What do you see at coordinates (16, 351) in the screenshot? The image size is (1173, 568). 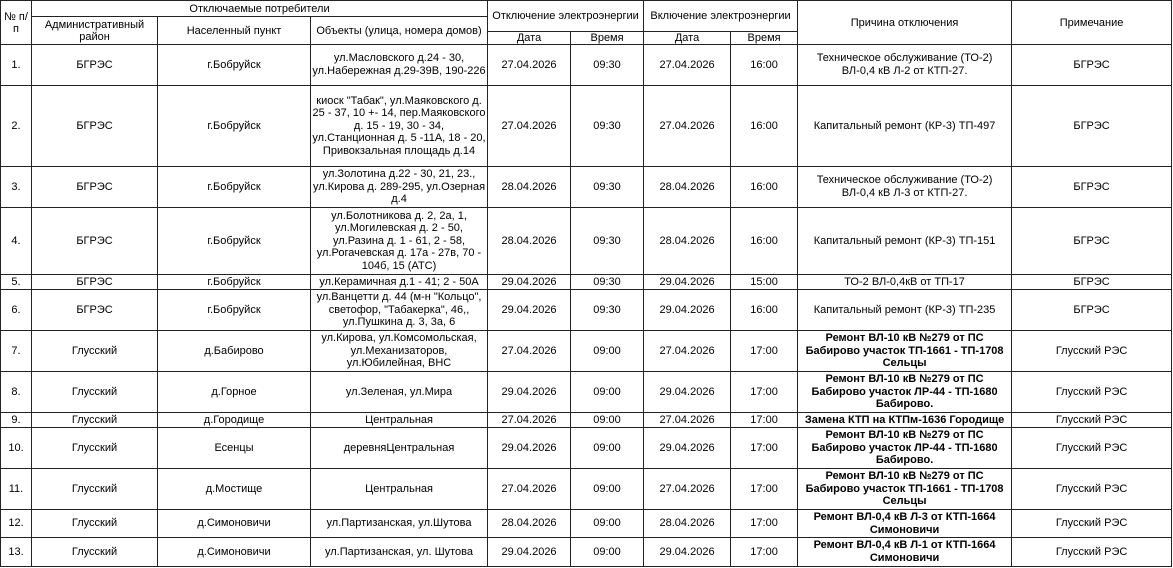 I see `row-number: 7.` at bounding box center [16, 351].